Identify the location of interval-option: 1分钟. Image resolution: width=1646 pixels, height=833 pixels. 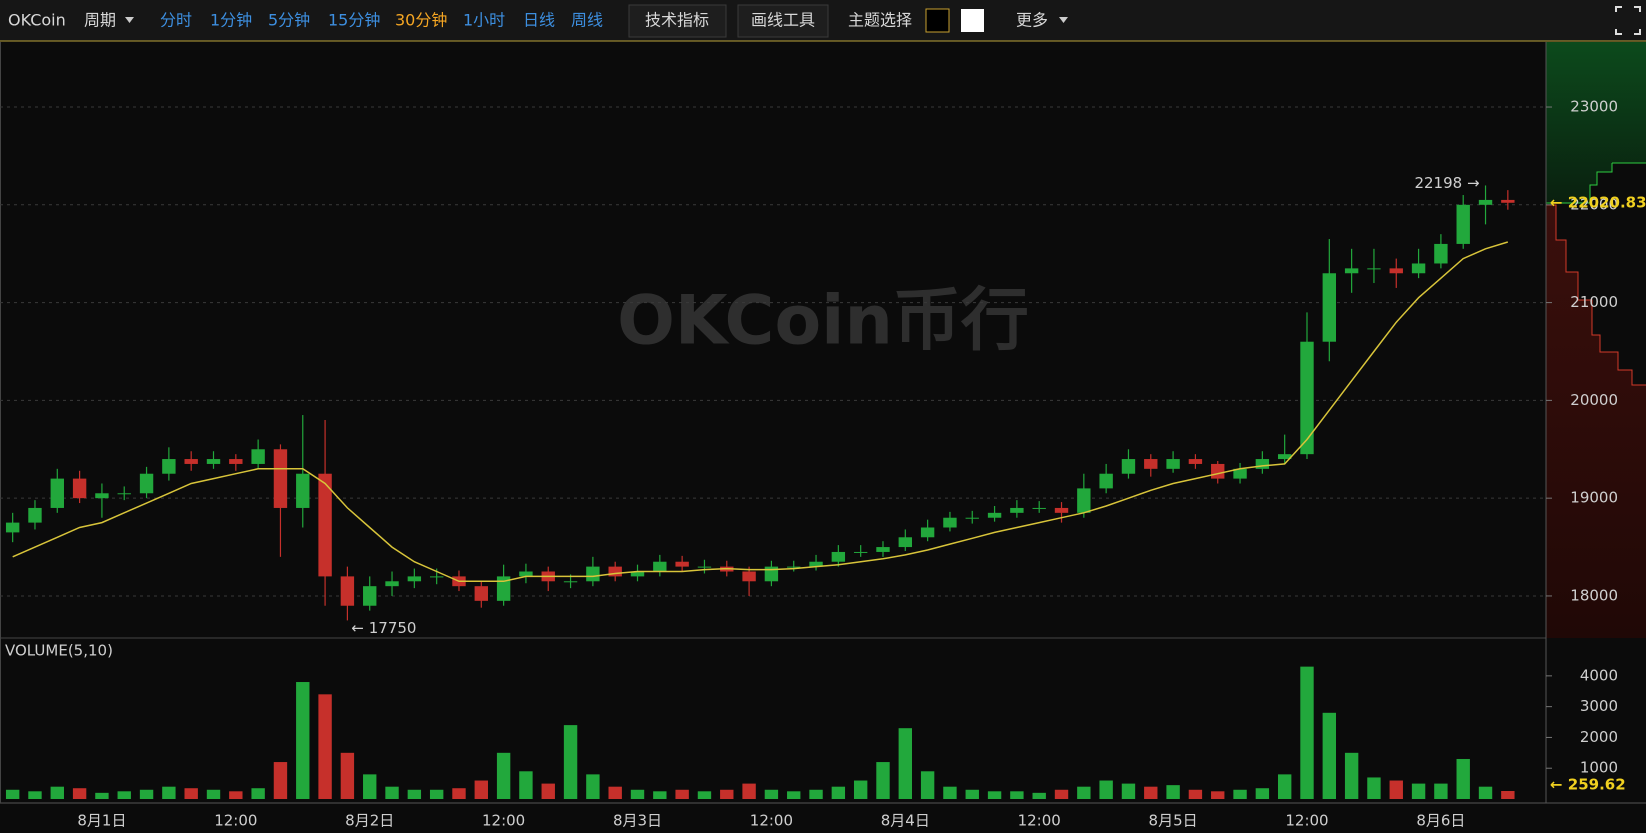
(231, 20).